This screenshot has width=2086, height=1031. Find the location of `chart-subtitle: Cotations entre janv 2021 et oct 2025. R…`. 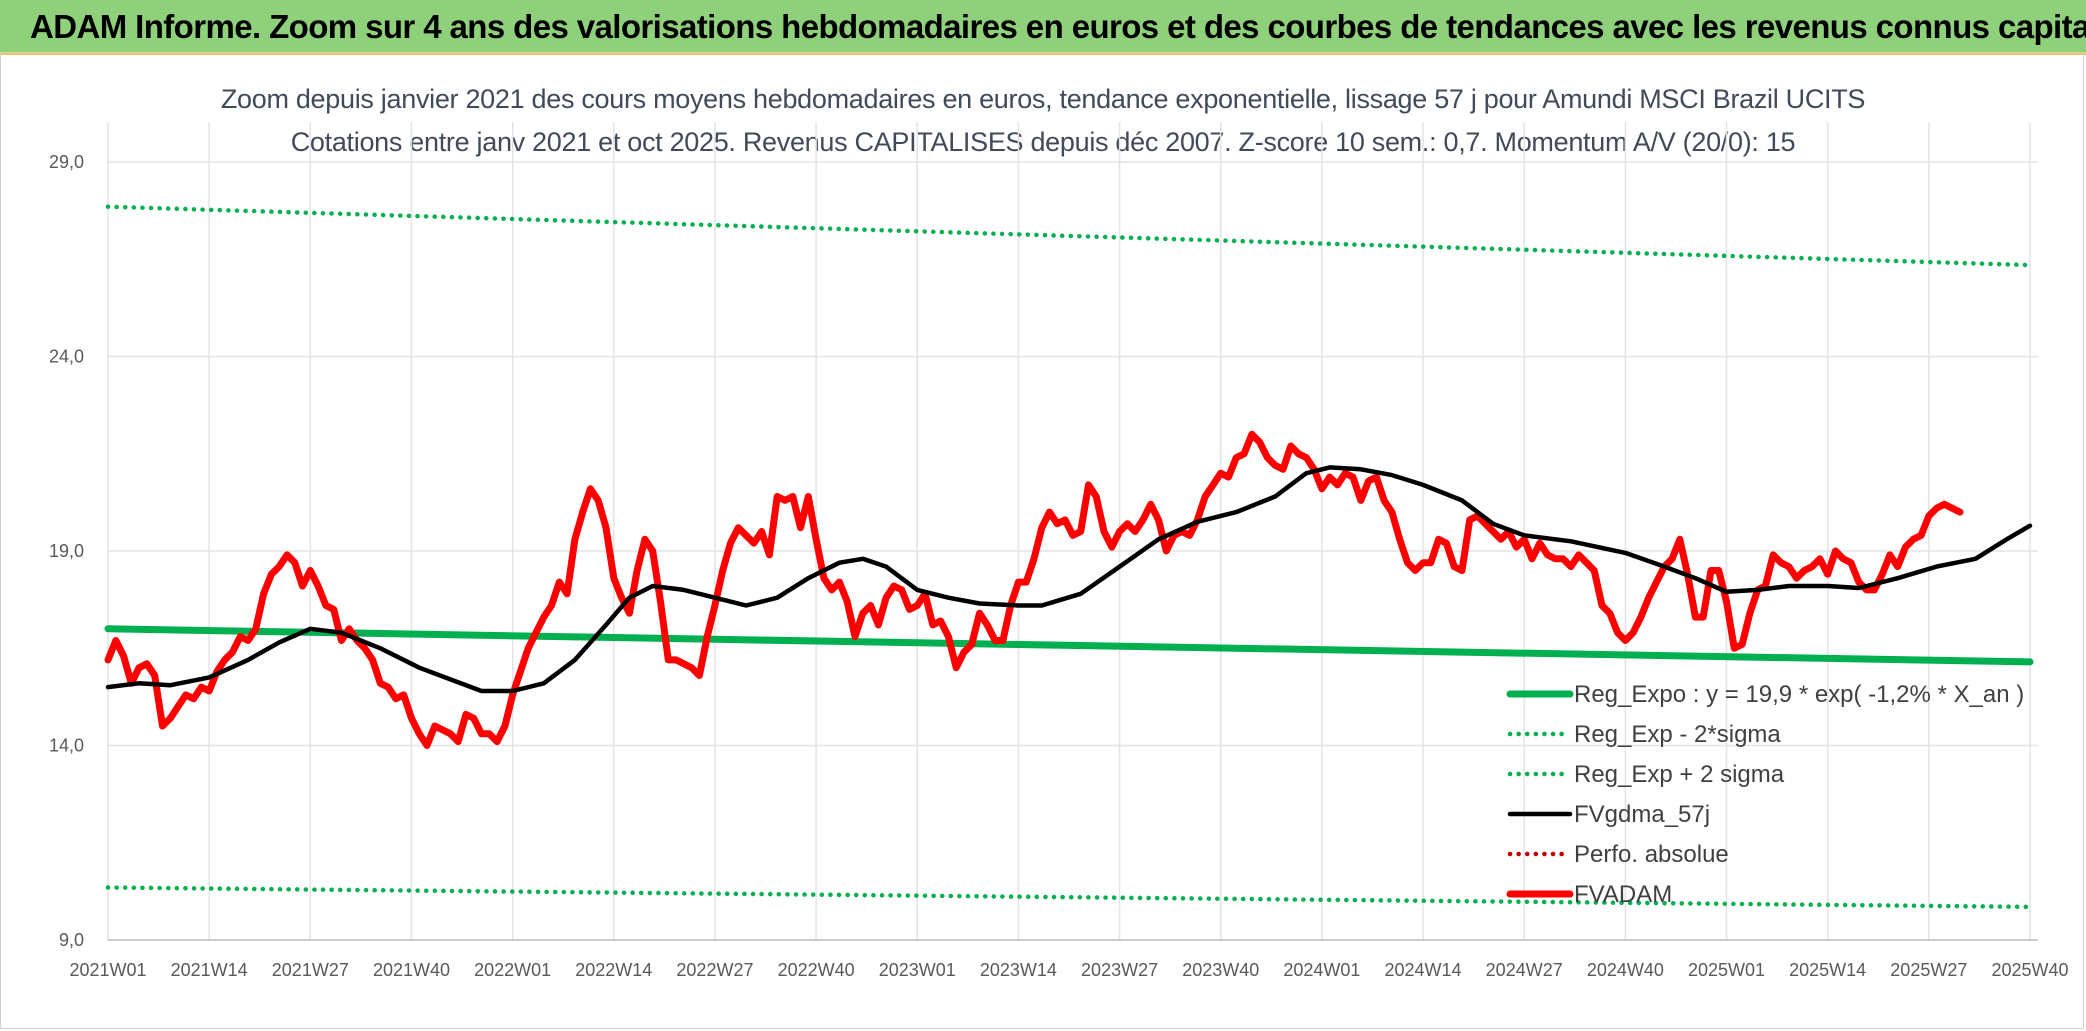

chart-subtitle: Cotations entre janv 2021 et oct 2025. R… is located at coordinates (1043, 142).